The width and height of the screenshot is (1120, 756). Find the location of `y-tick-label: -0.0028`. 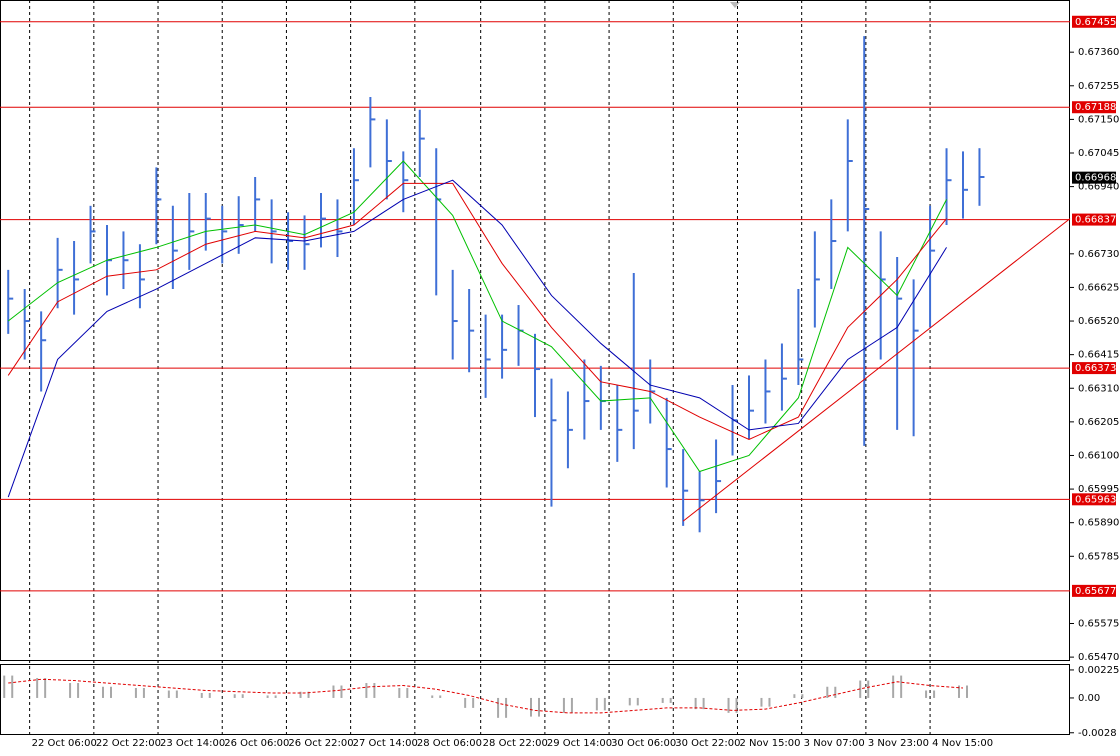

y-tick-label: -0.0028 is located at coordinates (1097, 733).